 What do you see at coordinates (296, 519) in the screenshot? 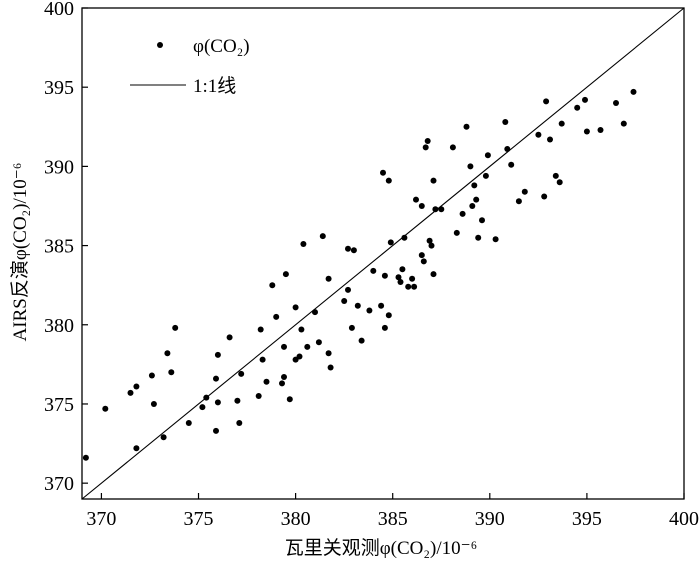
I see `x-tick-label: 380` at bounding box center [296, 519].